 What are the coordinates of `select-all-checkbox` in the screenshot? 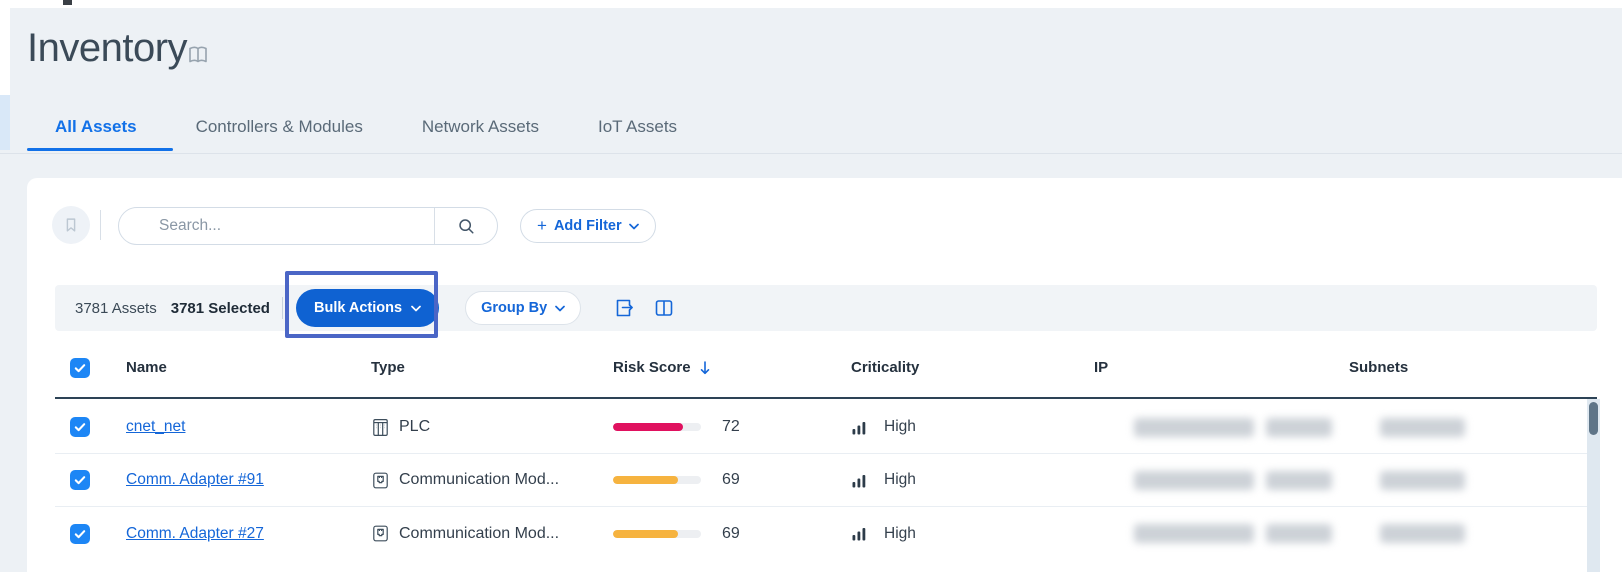 It's located at (80, 367).